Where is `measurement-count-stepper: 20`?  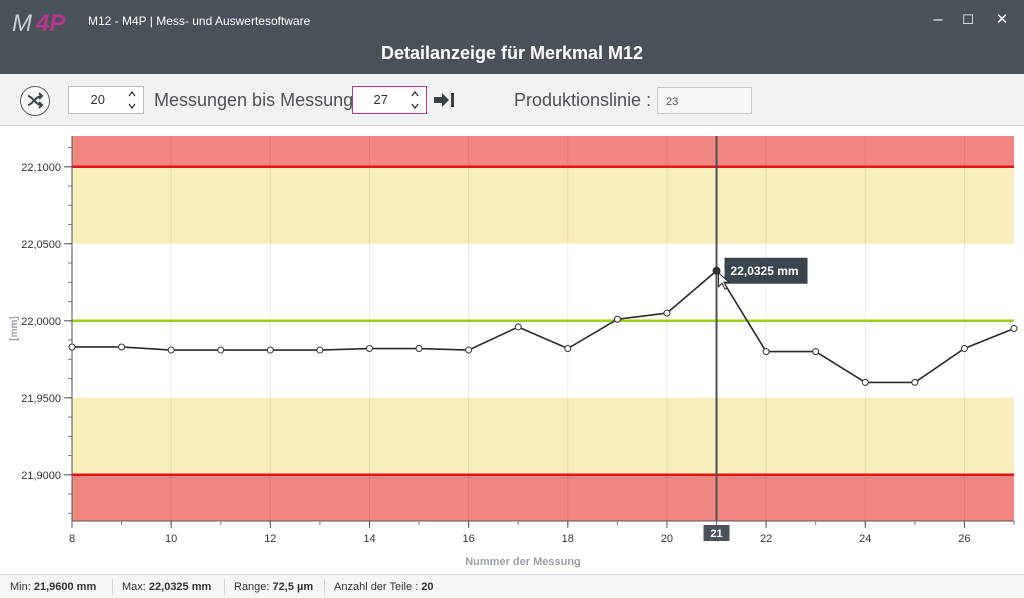 measurement-count-stepper: 20 is located at coordinates (106, 100).